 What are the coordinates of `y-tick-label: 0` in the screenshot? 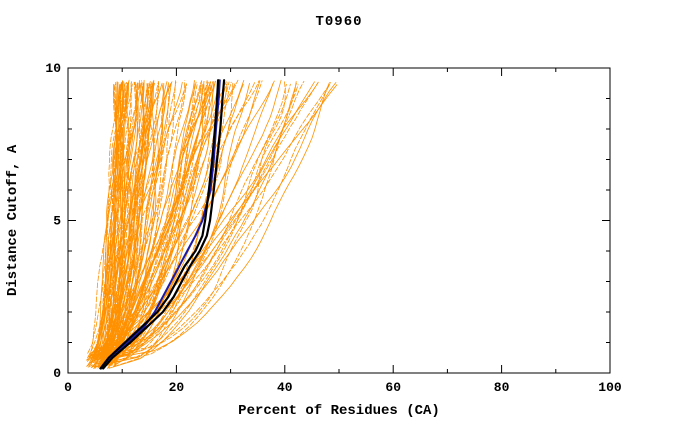 It's located at (57, 373).